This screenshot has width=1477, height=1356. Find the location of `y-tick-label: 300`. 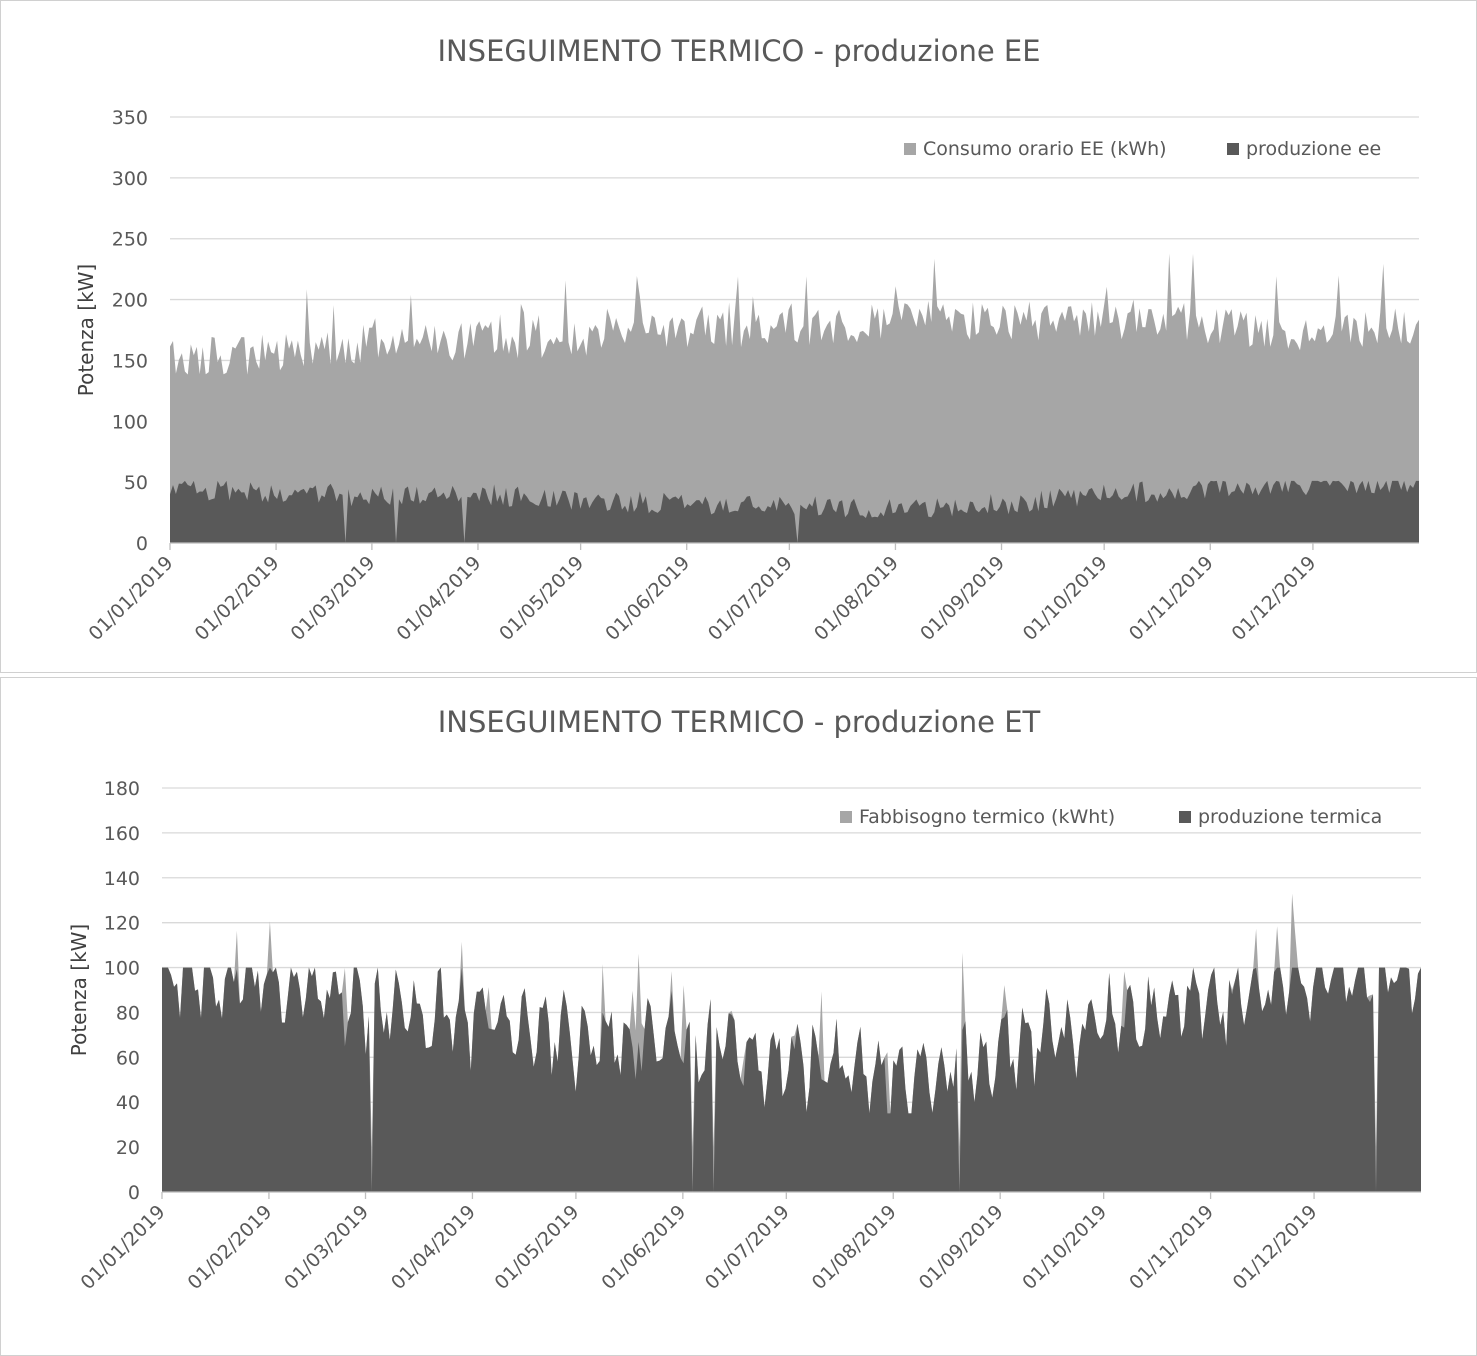

y-tick-label: 300 is located at coordinates (130, 179).